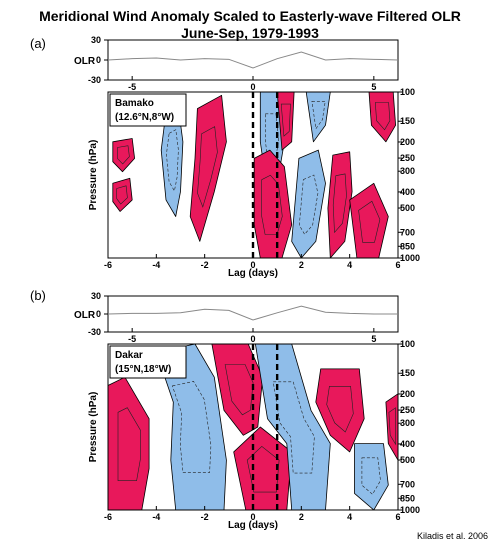  I want to click on station-name: Dakar, so click(129, 355).